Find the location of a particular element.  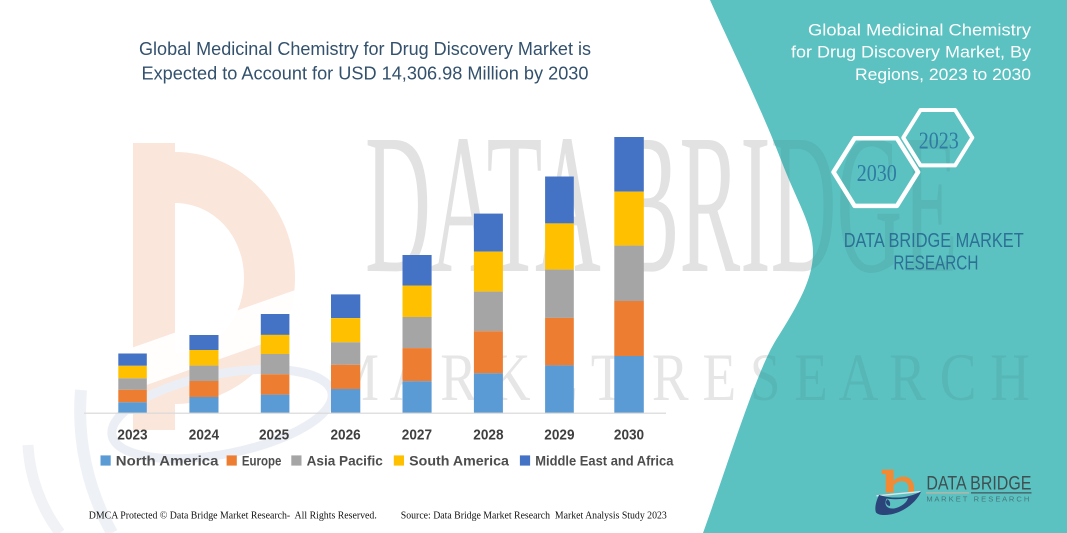

svg-text: for Drug Discovery Market, By is located at coordinates (911, 52).